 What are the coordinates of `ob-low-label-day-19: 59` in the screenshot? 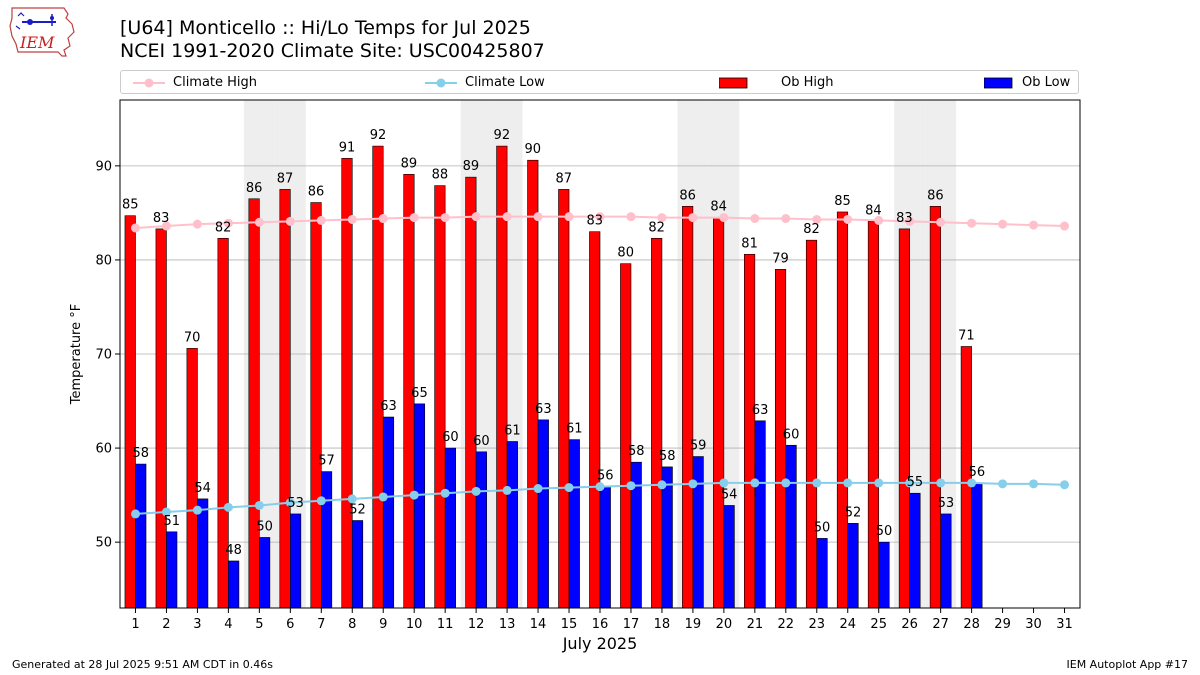 It's located at (698, 446).